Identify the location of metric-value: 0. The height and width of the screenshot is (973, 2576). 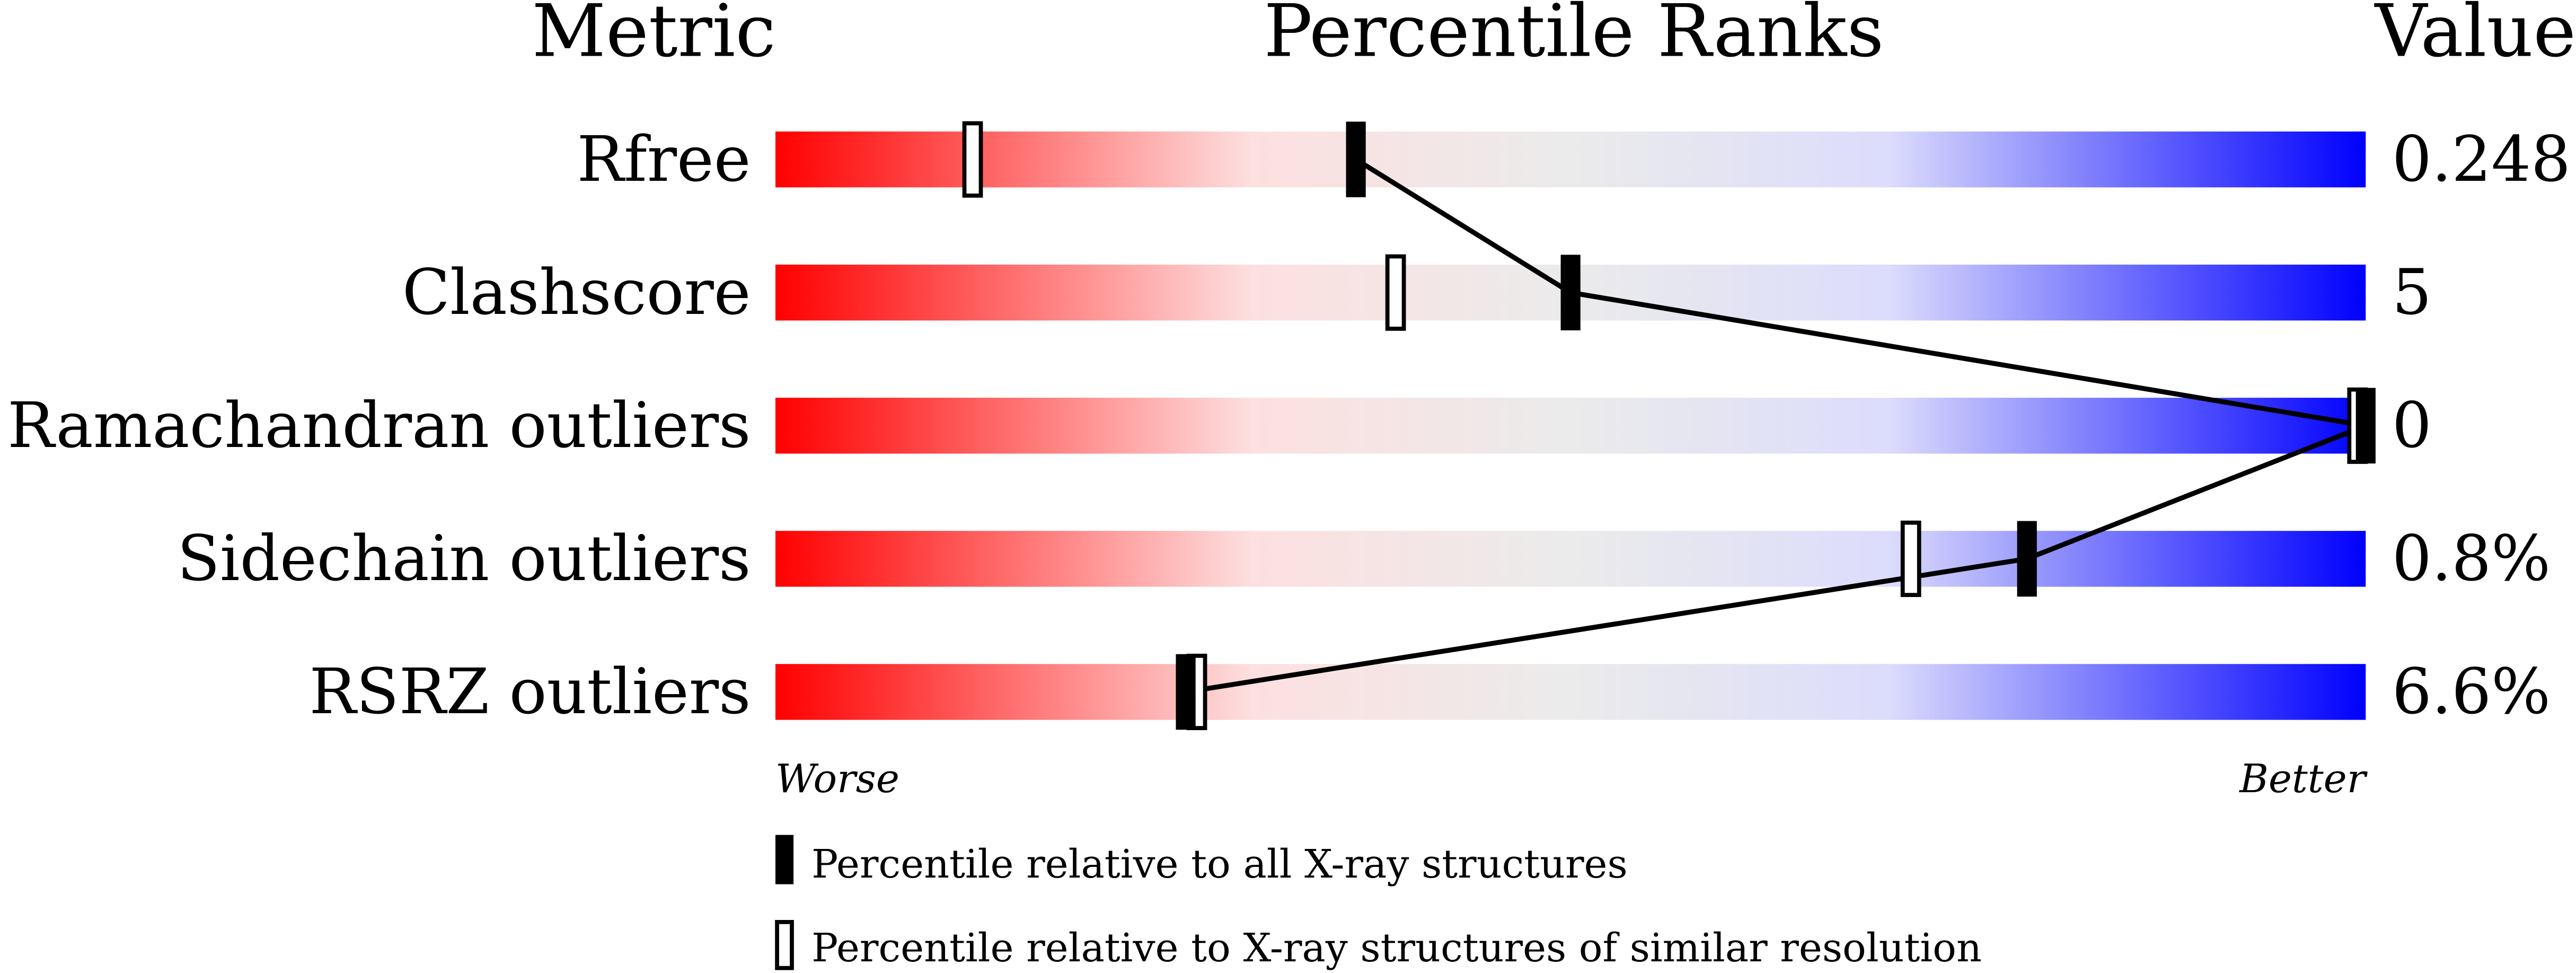
(2412, 425).